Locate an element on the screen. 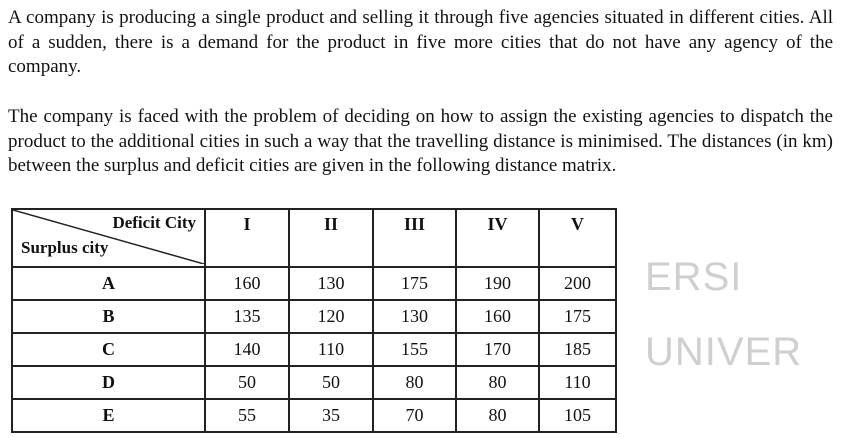  distance-cell: 200 is located at coordinates (577, 283).